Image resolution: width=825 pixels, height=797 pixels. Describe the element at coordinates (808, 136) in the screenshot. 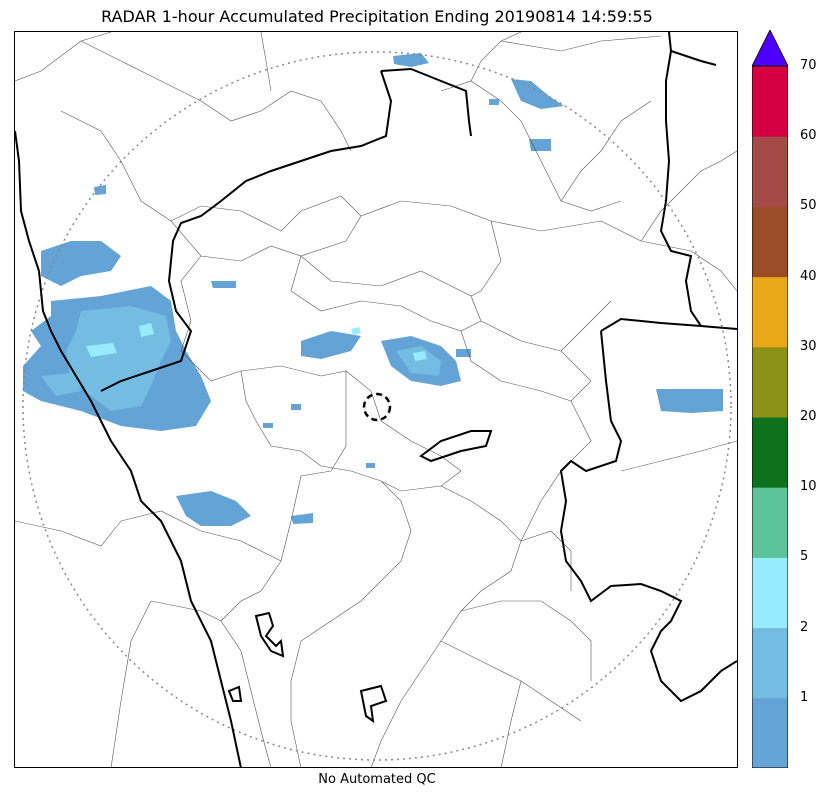

I see `colorbar-tick-label: 60` at that location.